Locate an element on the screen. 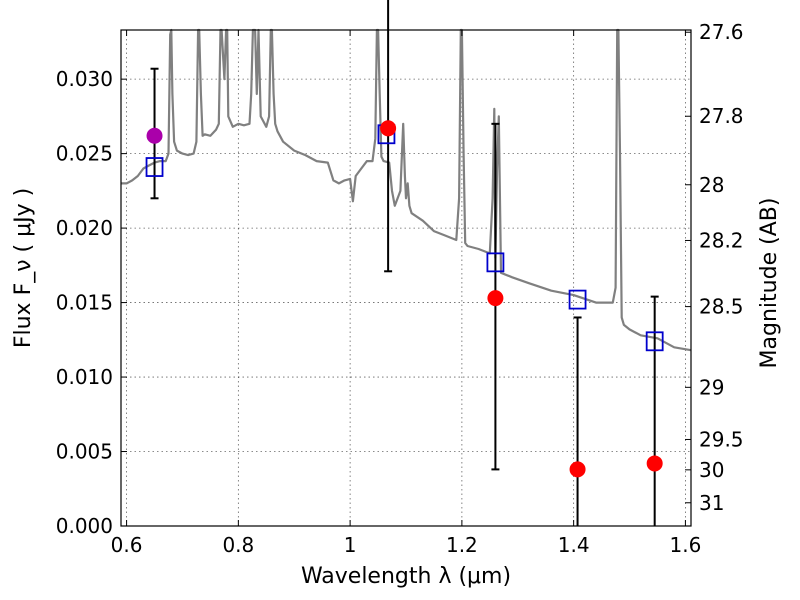 This screenshot has width=800, height=600. y2-axis-title: Magnitude (AB) is located at coordinates (769, 283).